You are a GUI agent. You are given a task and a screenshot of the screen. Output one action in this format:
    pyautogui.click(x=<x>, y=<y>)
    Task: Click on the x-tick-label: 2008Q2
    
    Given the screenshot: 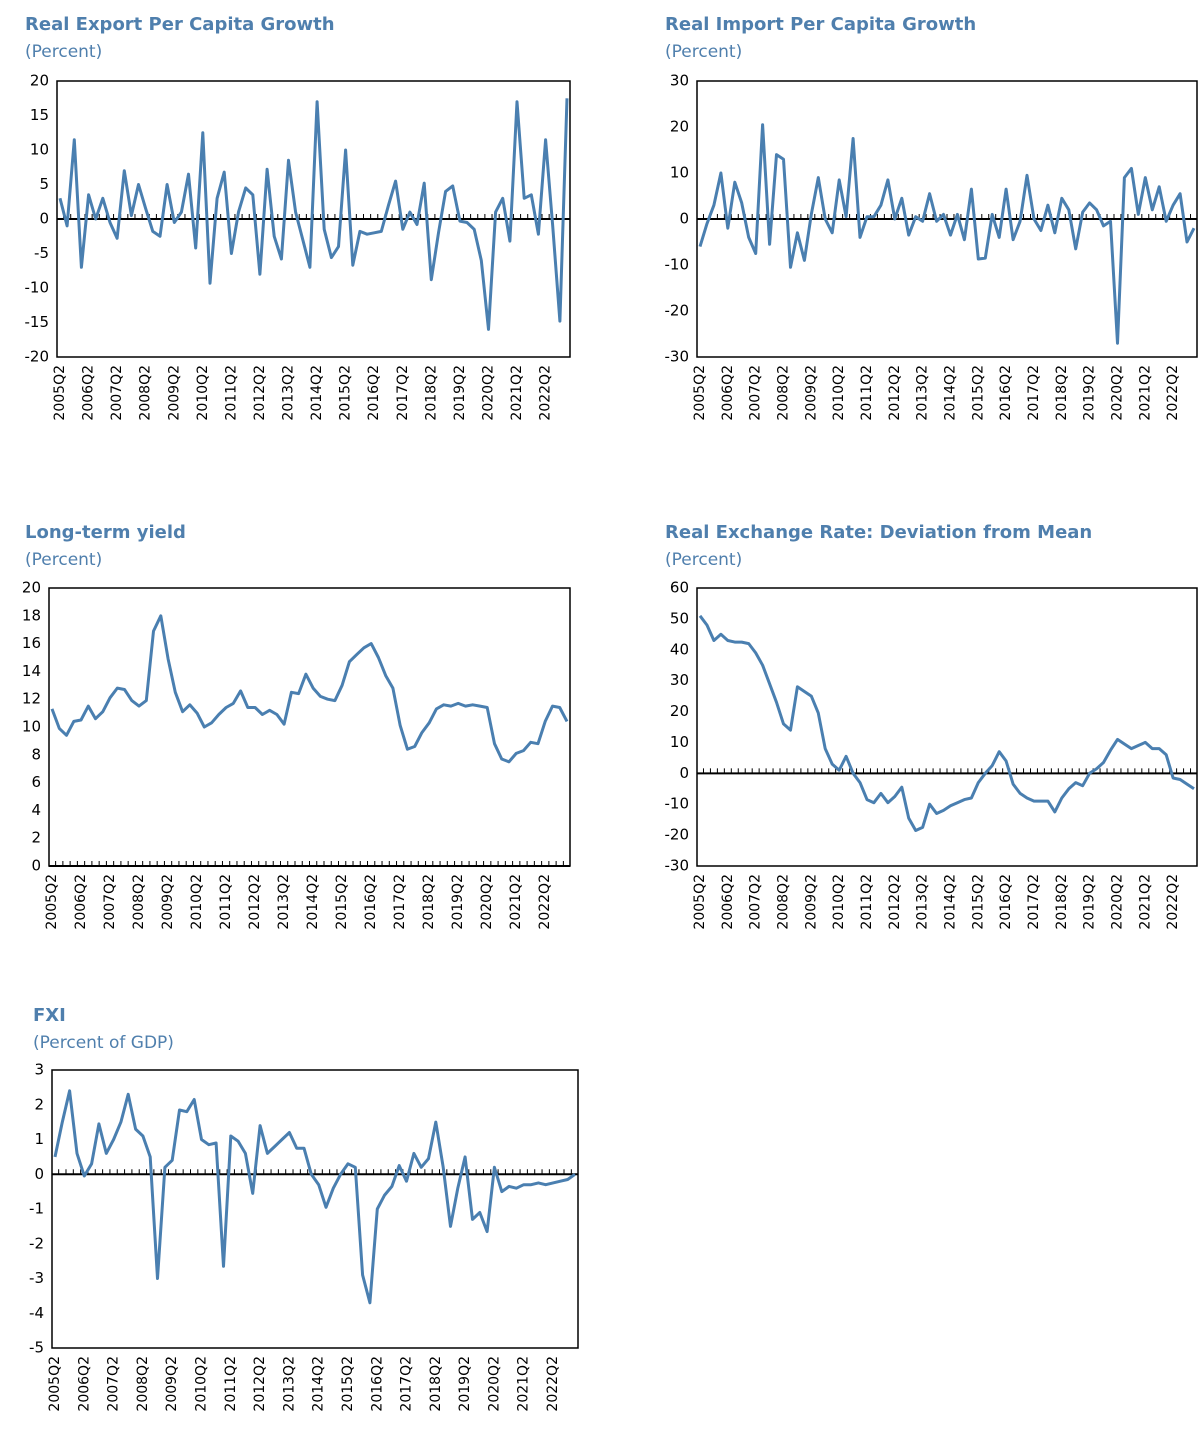 What is the action you would take?
    pyautogui.click(x=143, y=1384)
    